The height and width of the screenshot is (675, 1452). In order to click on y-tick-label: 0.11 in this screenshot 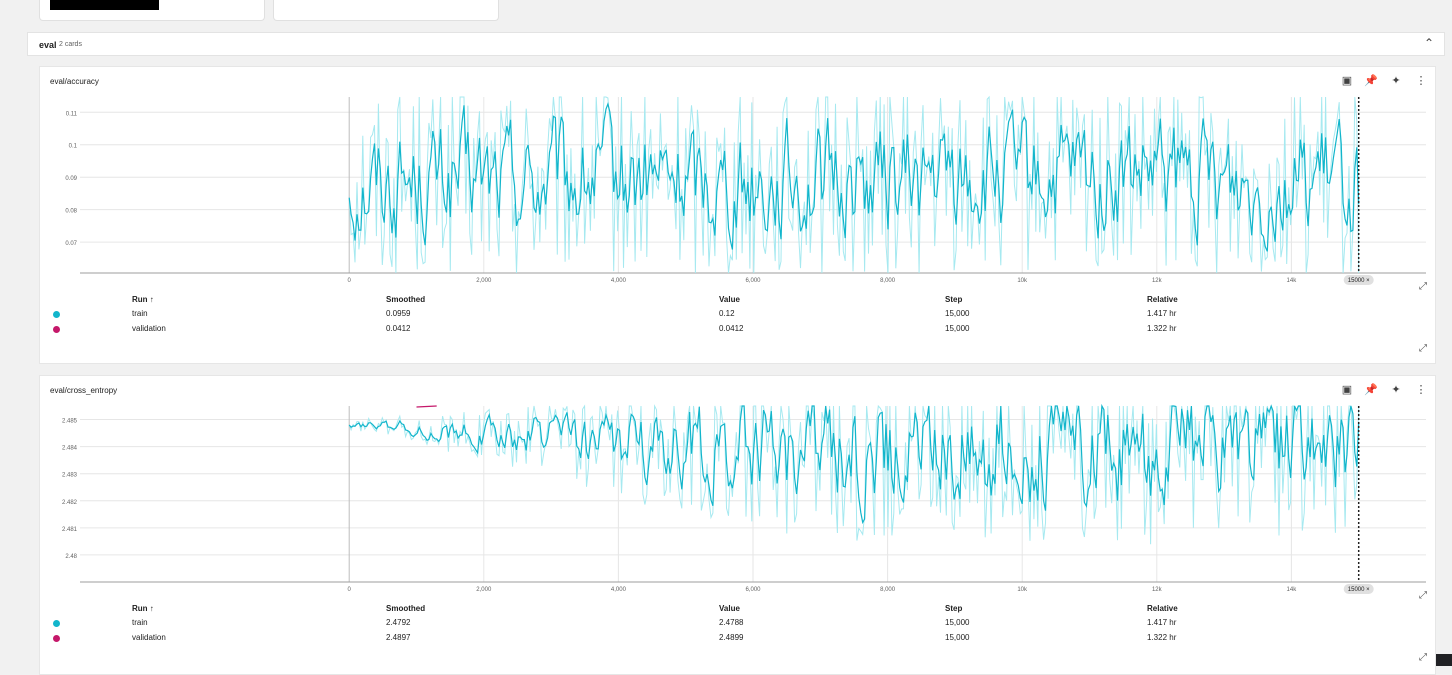, I will do `click(72, 114)`.